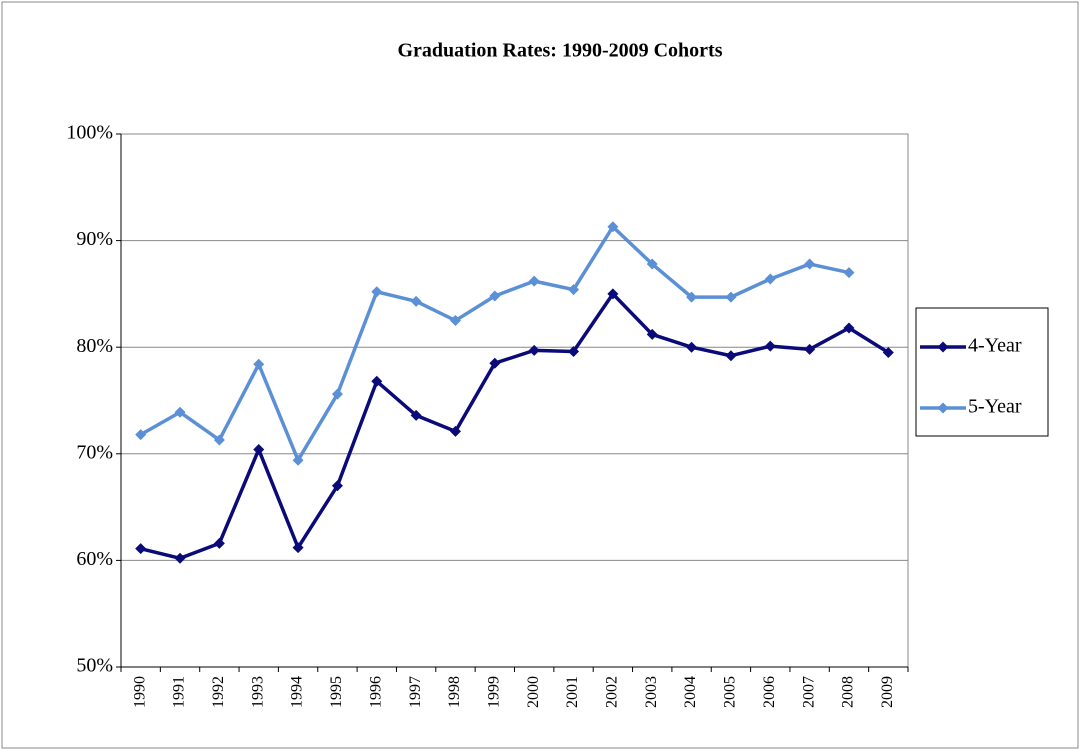 The width and height of the screenshot is (1081, 752). What do you see at coordinates (415, 692) in the screenshot?
I see `x-tick-label: 1997` at bounding box center [415, 692].